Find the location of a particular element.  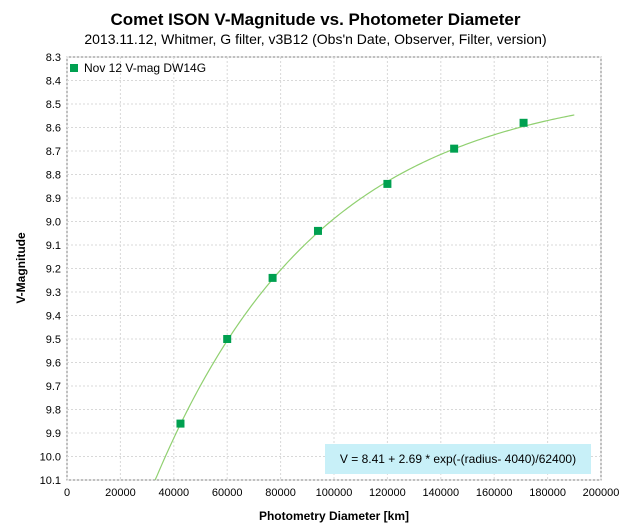

y-tick-label: 8.5 is located at coordinates (53, 105).